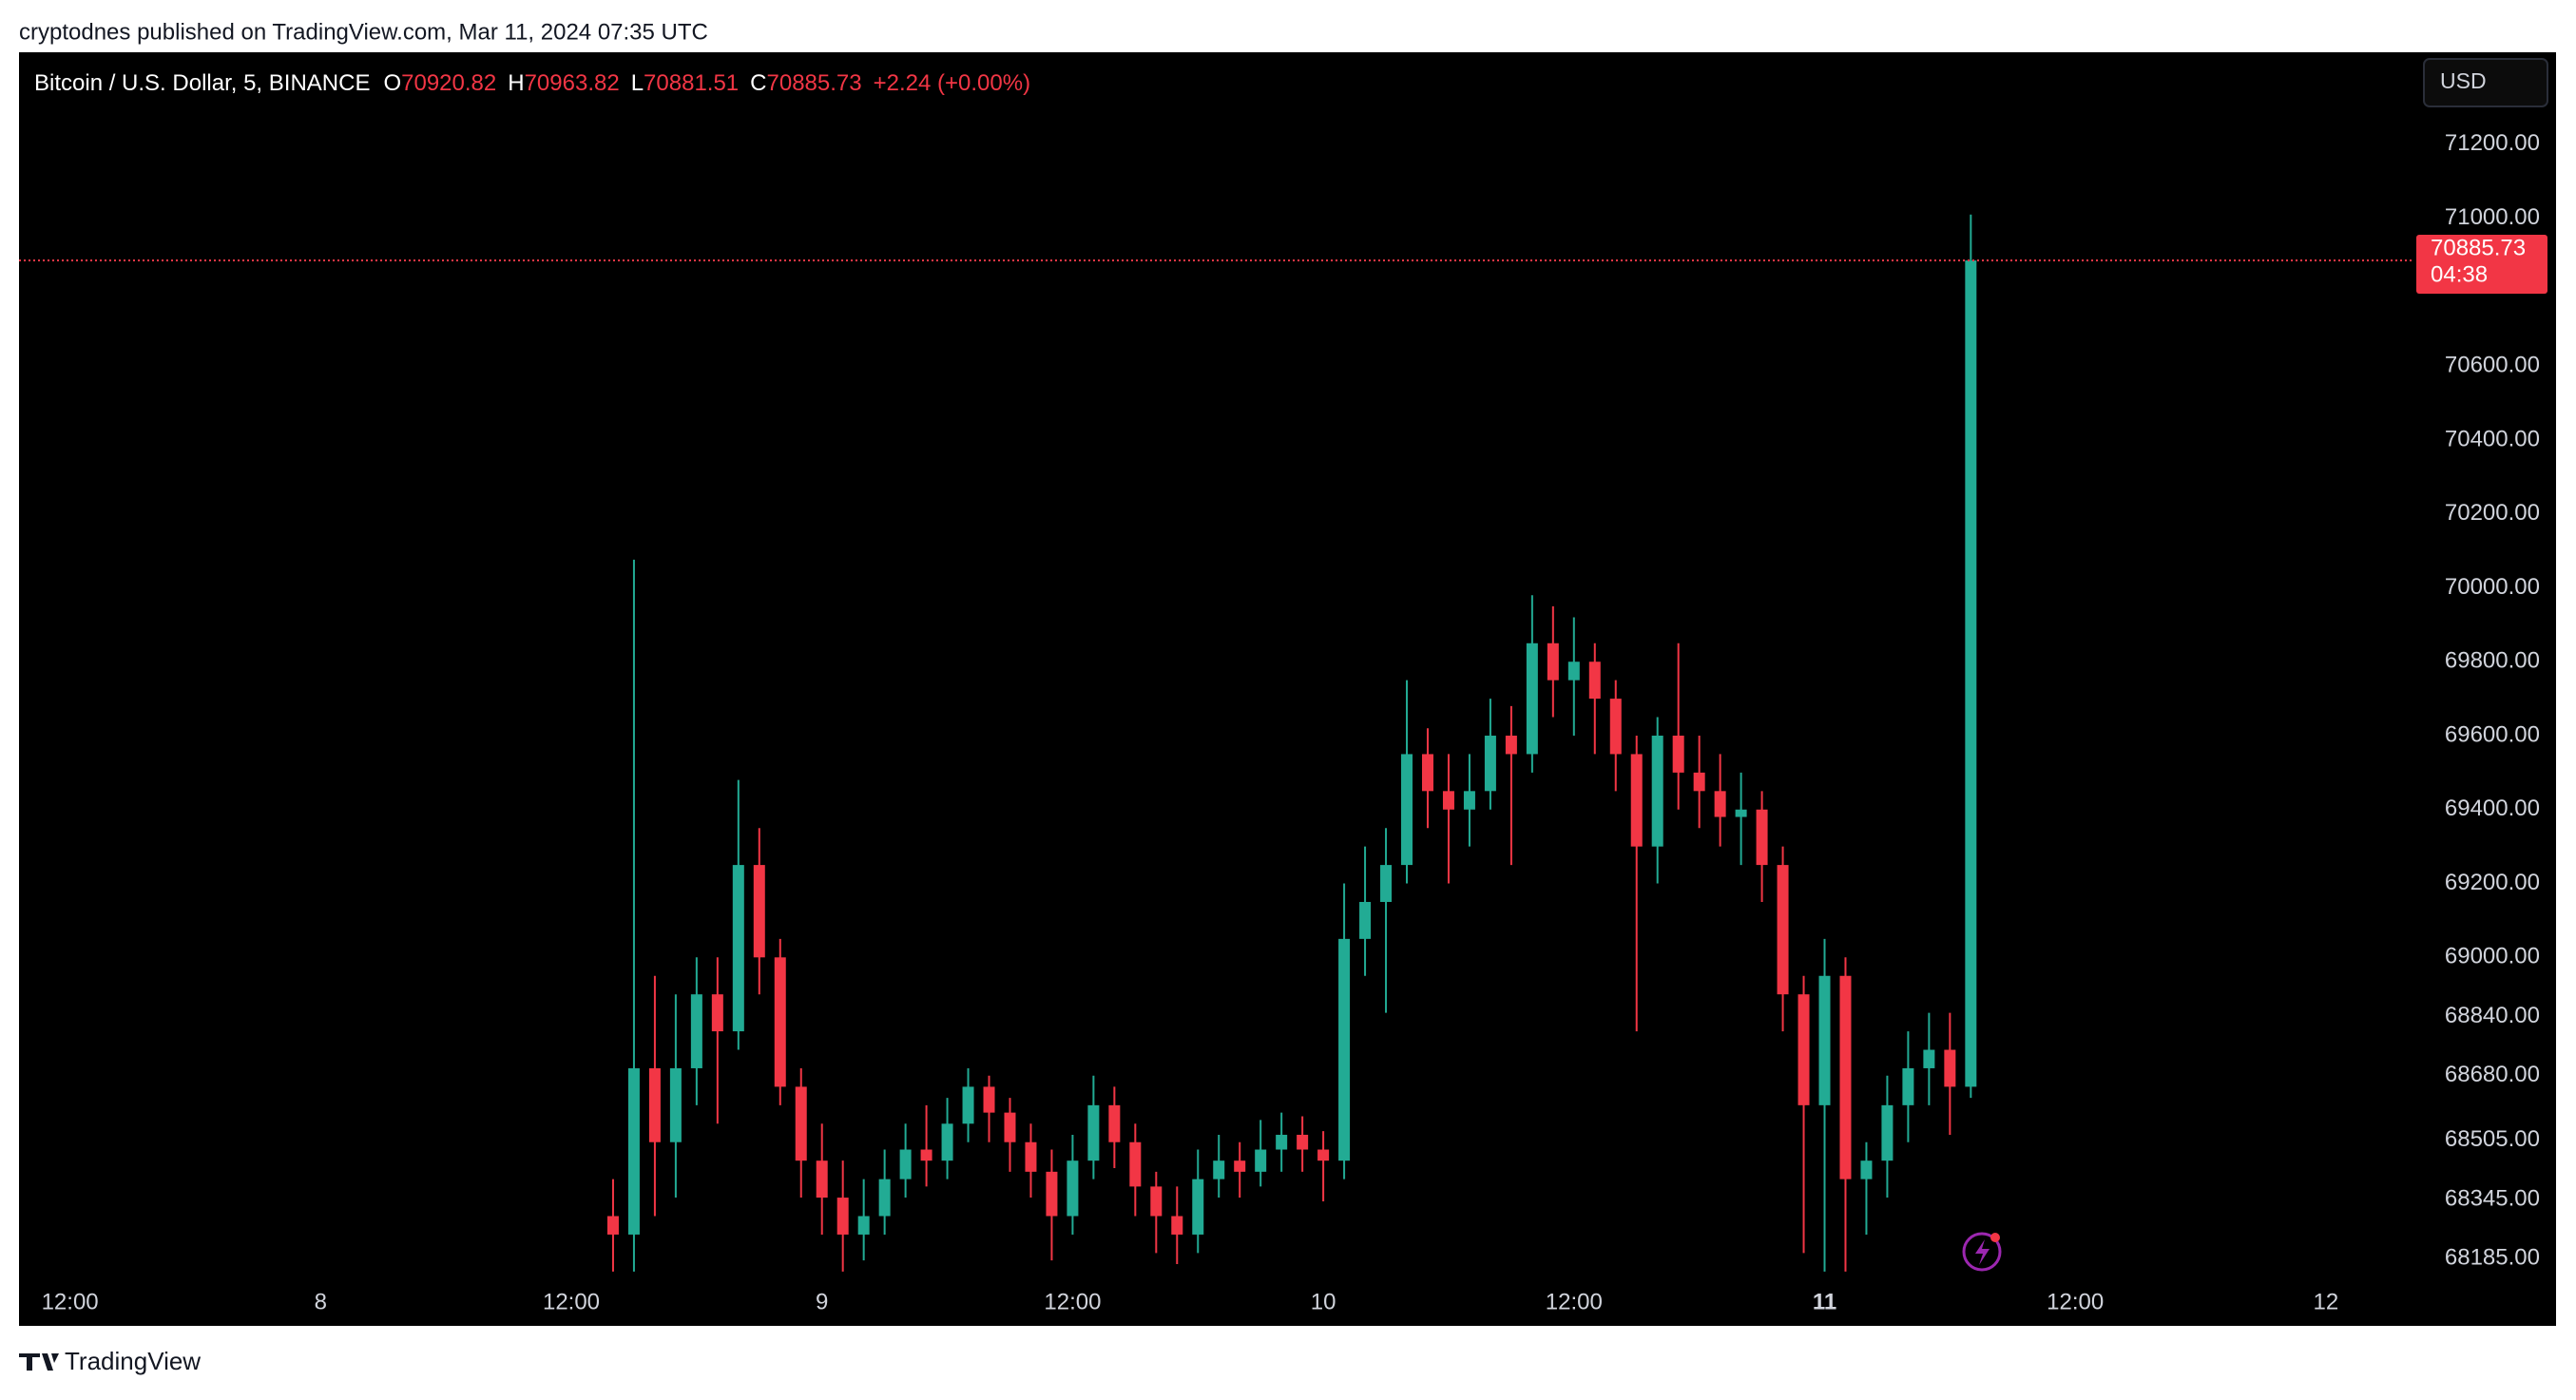 The width and height of the screenshot is (2576, 1400). Describe the element at coordinates (2492, 1015) in the screenshot. I see `y-tick-label: 68840.00` at that location.